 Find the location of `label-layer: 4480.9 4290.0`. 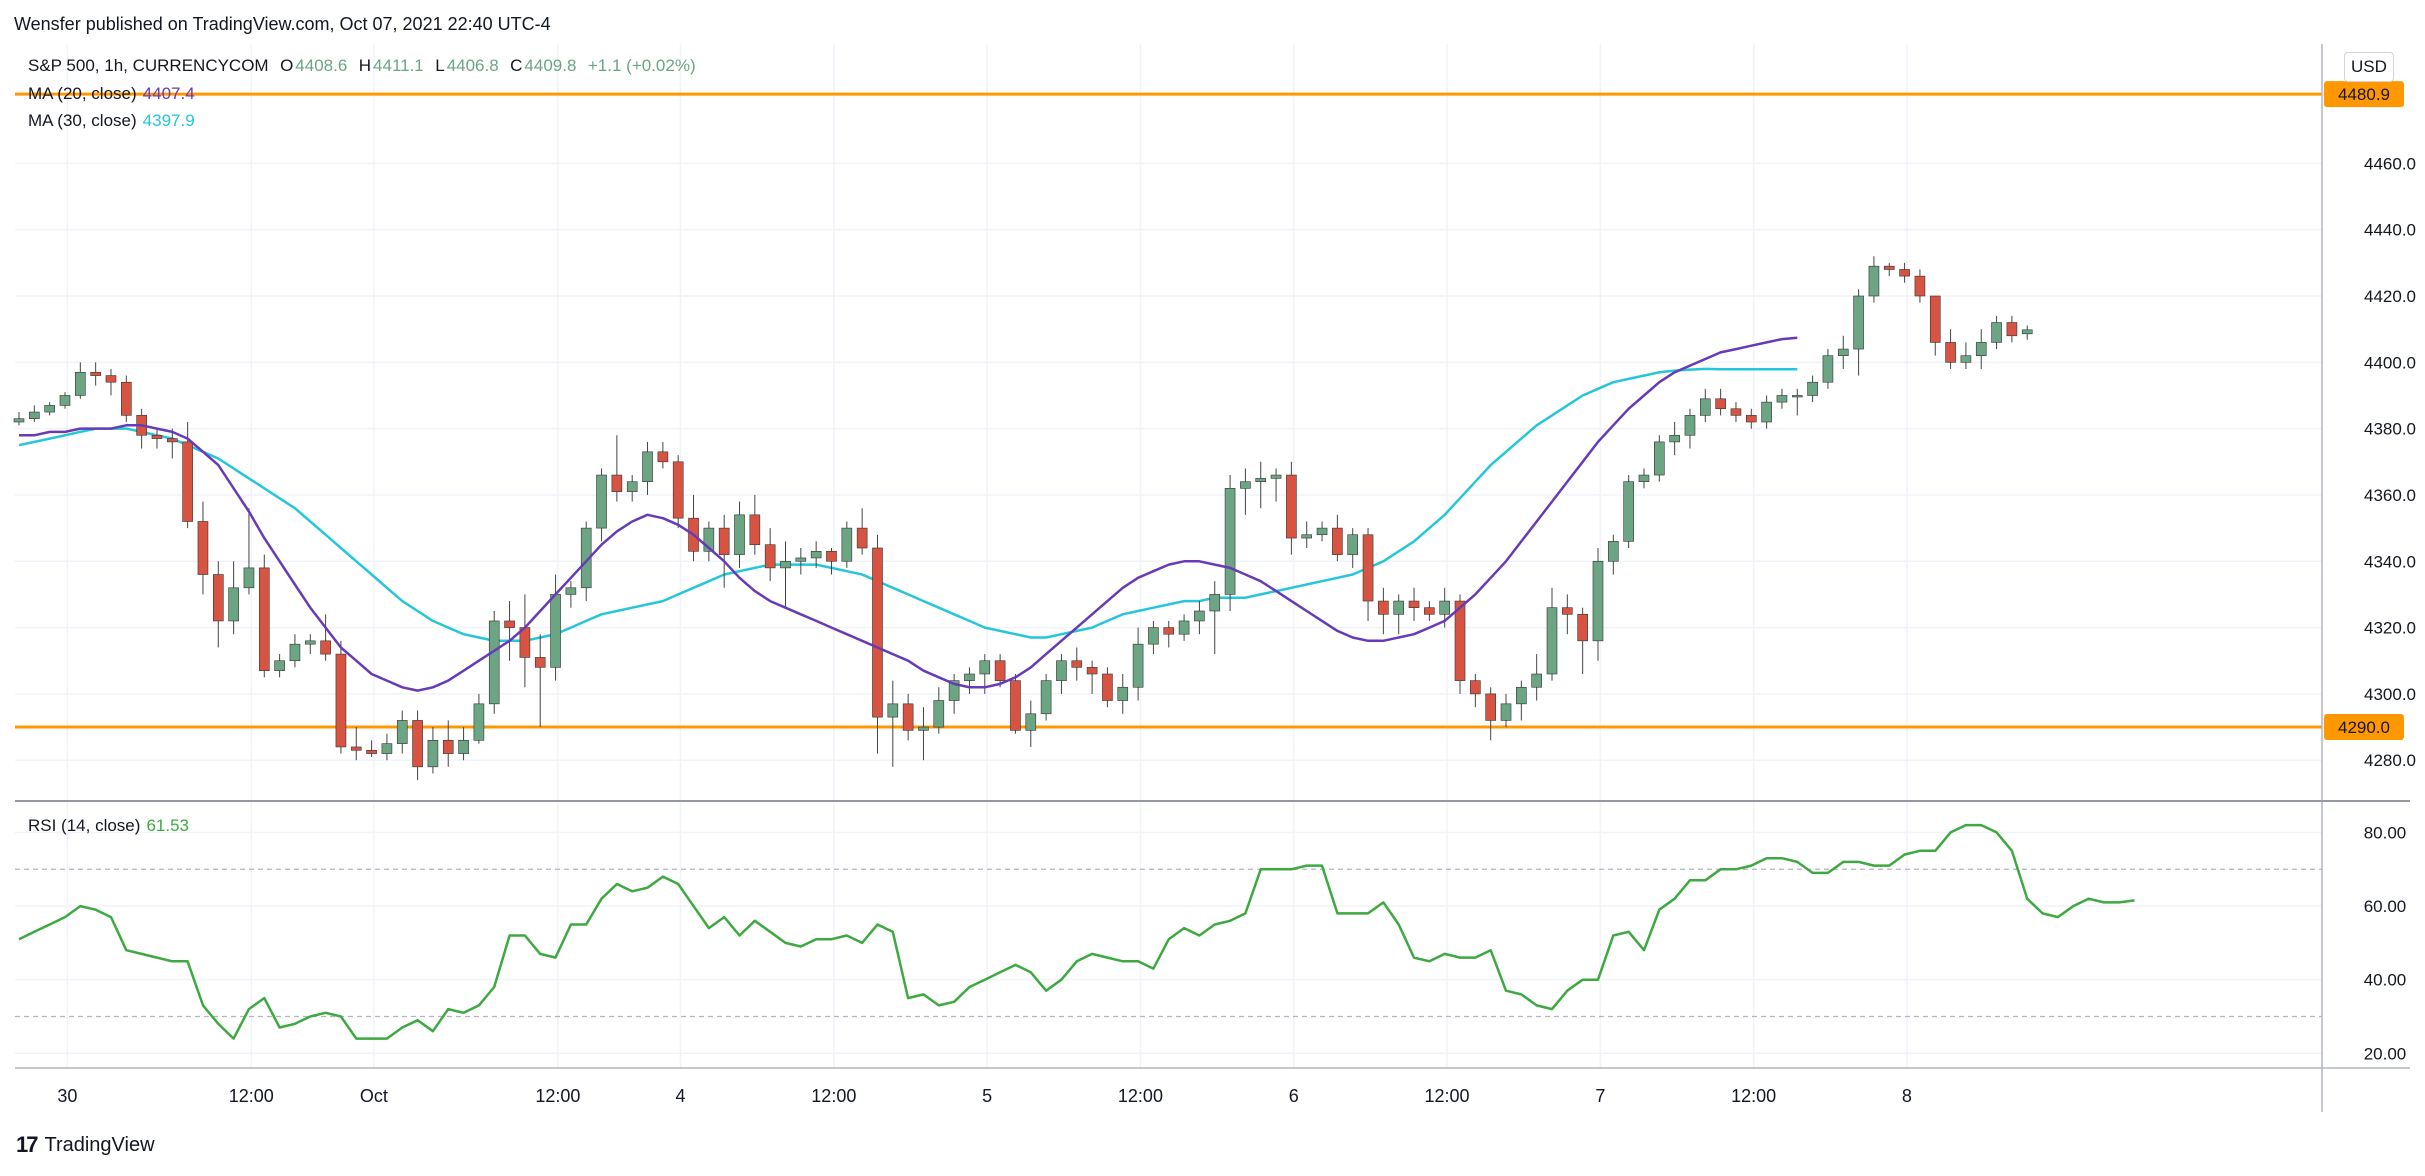

label-layer: 4480.9 4290.0 is located at coordinates (2364, 411).